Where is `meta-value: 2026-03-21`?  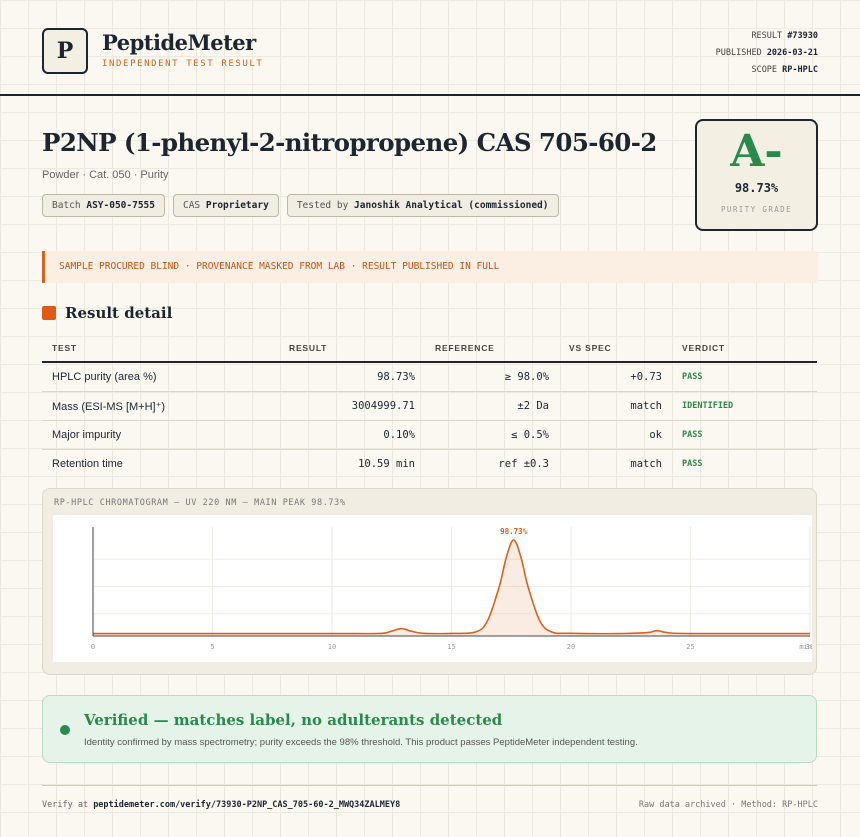 meta-value: 2026-03-21 is located at coordinates (792, 53).